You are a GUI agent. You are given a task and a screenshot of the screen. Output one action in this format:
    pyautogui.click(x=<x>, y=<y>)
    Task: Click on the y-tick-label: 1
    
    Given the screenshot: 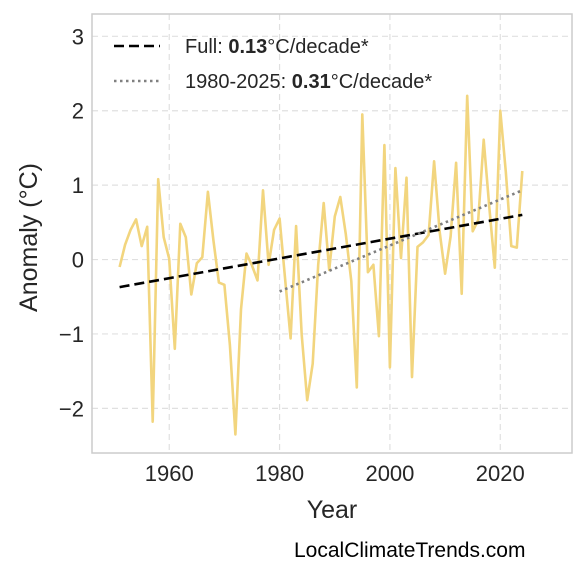 What is the action you would take?
    pyautogui.click(x=78, y=185)
    